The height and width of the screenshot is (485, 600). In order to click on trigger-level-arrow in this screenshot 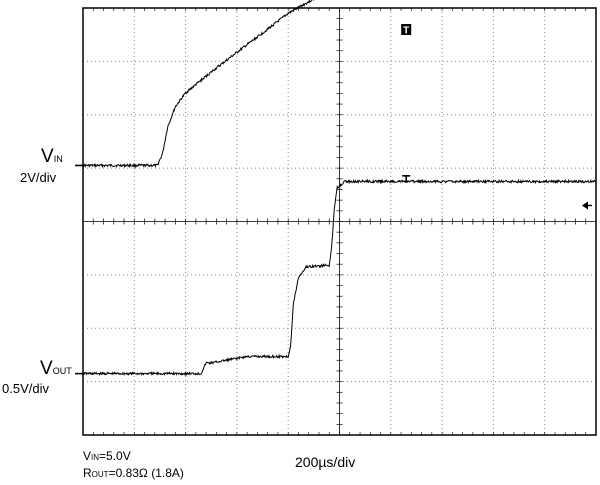, I will do `click(585, 205)`.